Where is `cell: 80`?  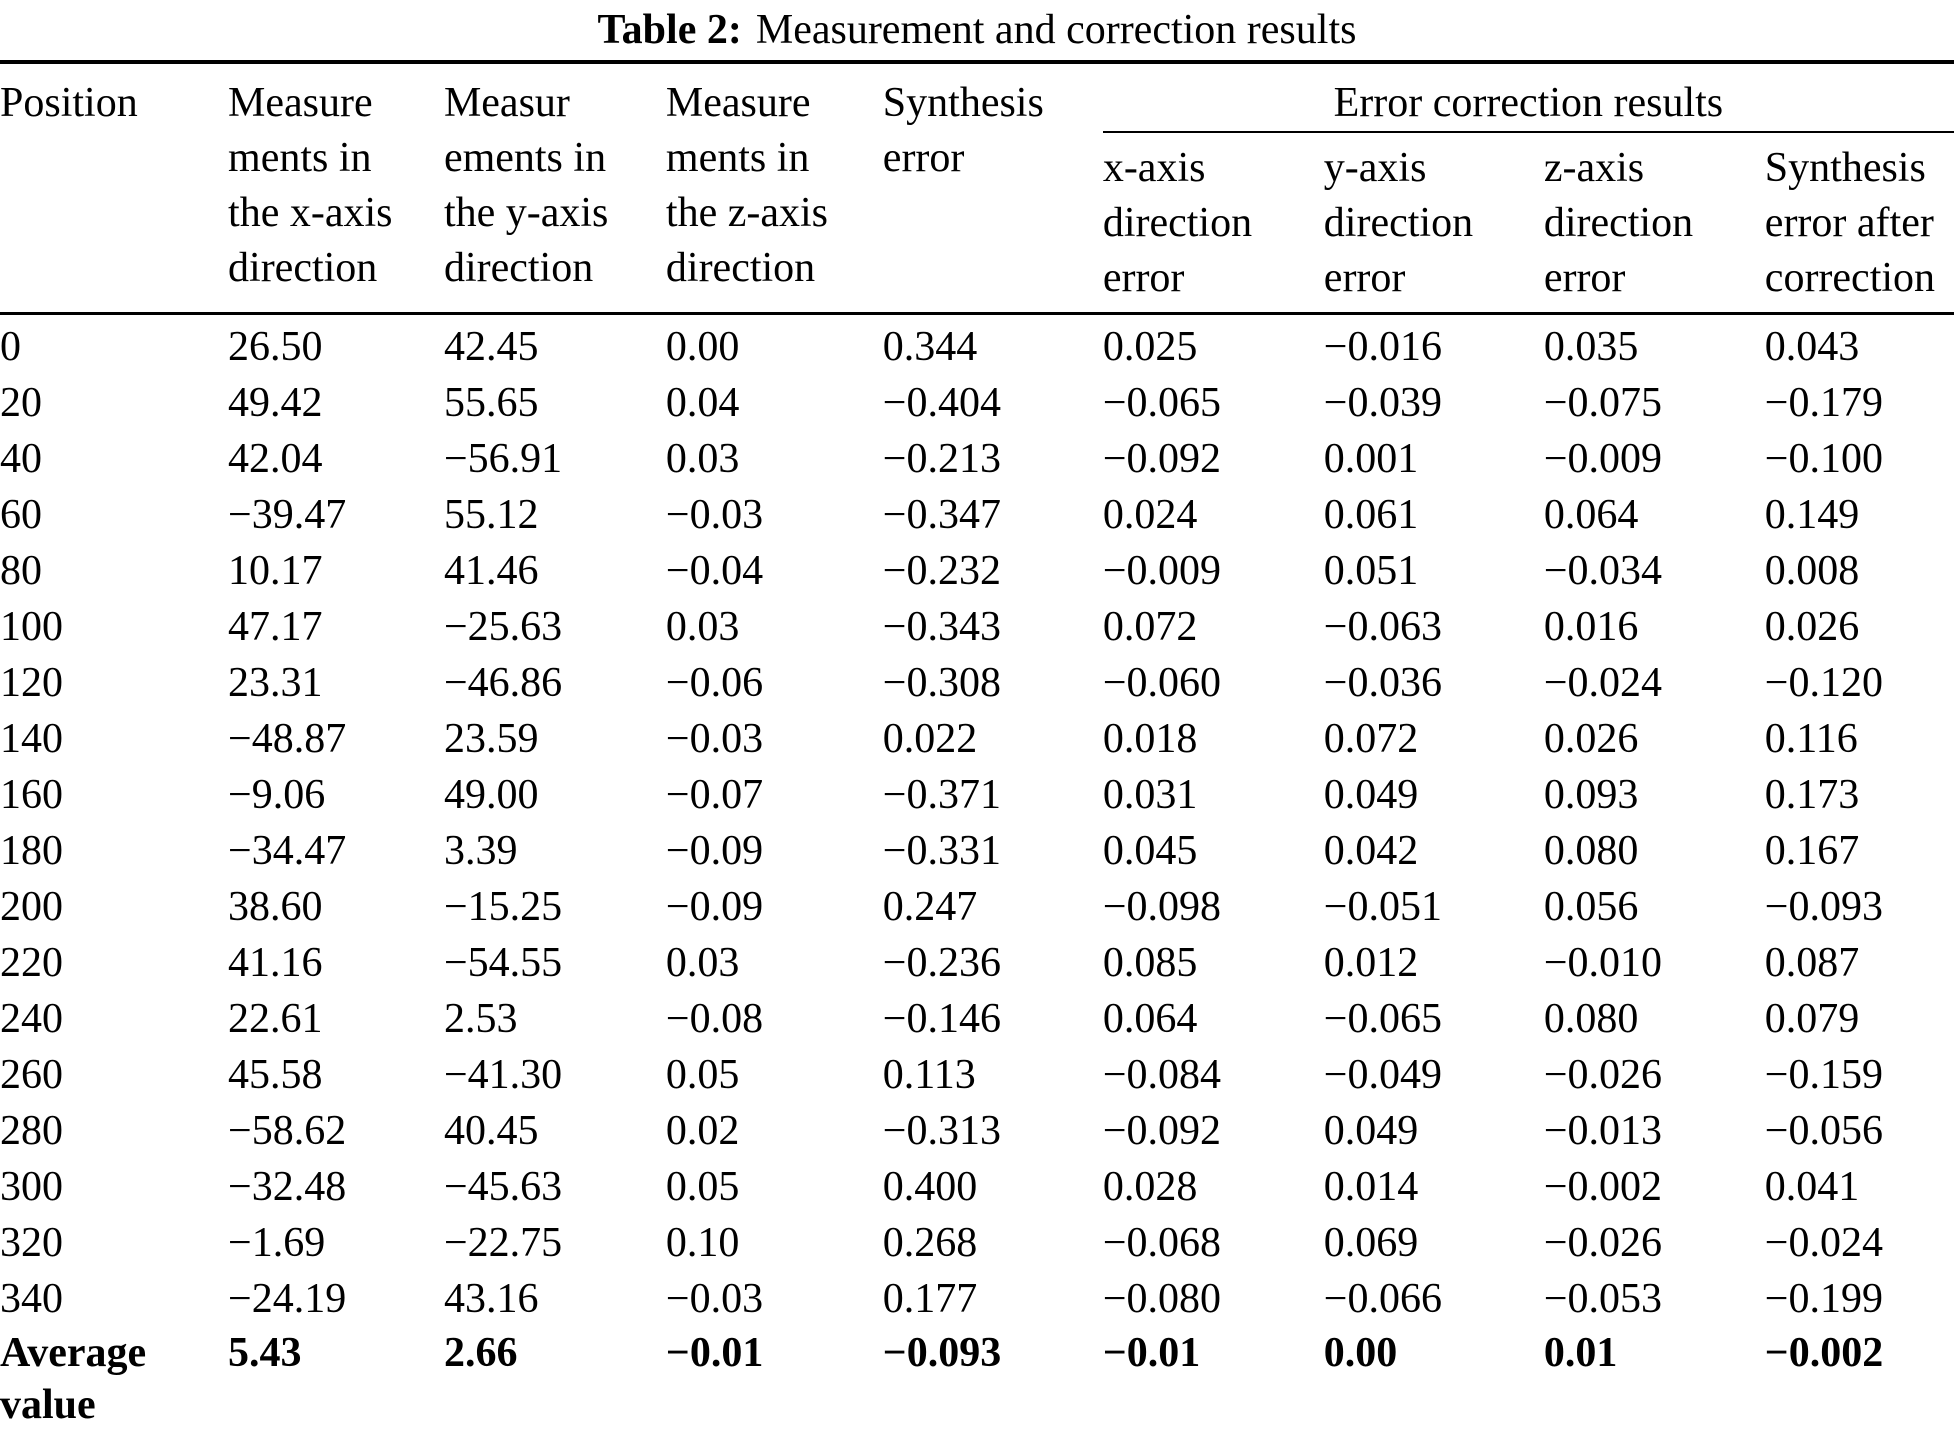 cell: 80 is located at coordinates (21, 571).